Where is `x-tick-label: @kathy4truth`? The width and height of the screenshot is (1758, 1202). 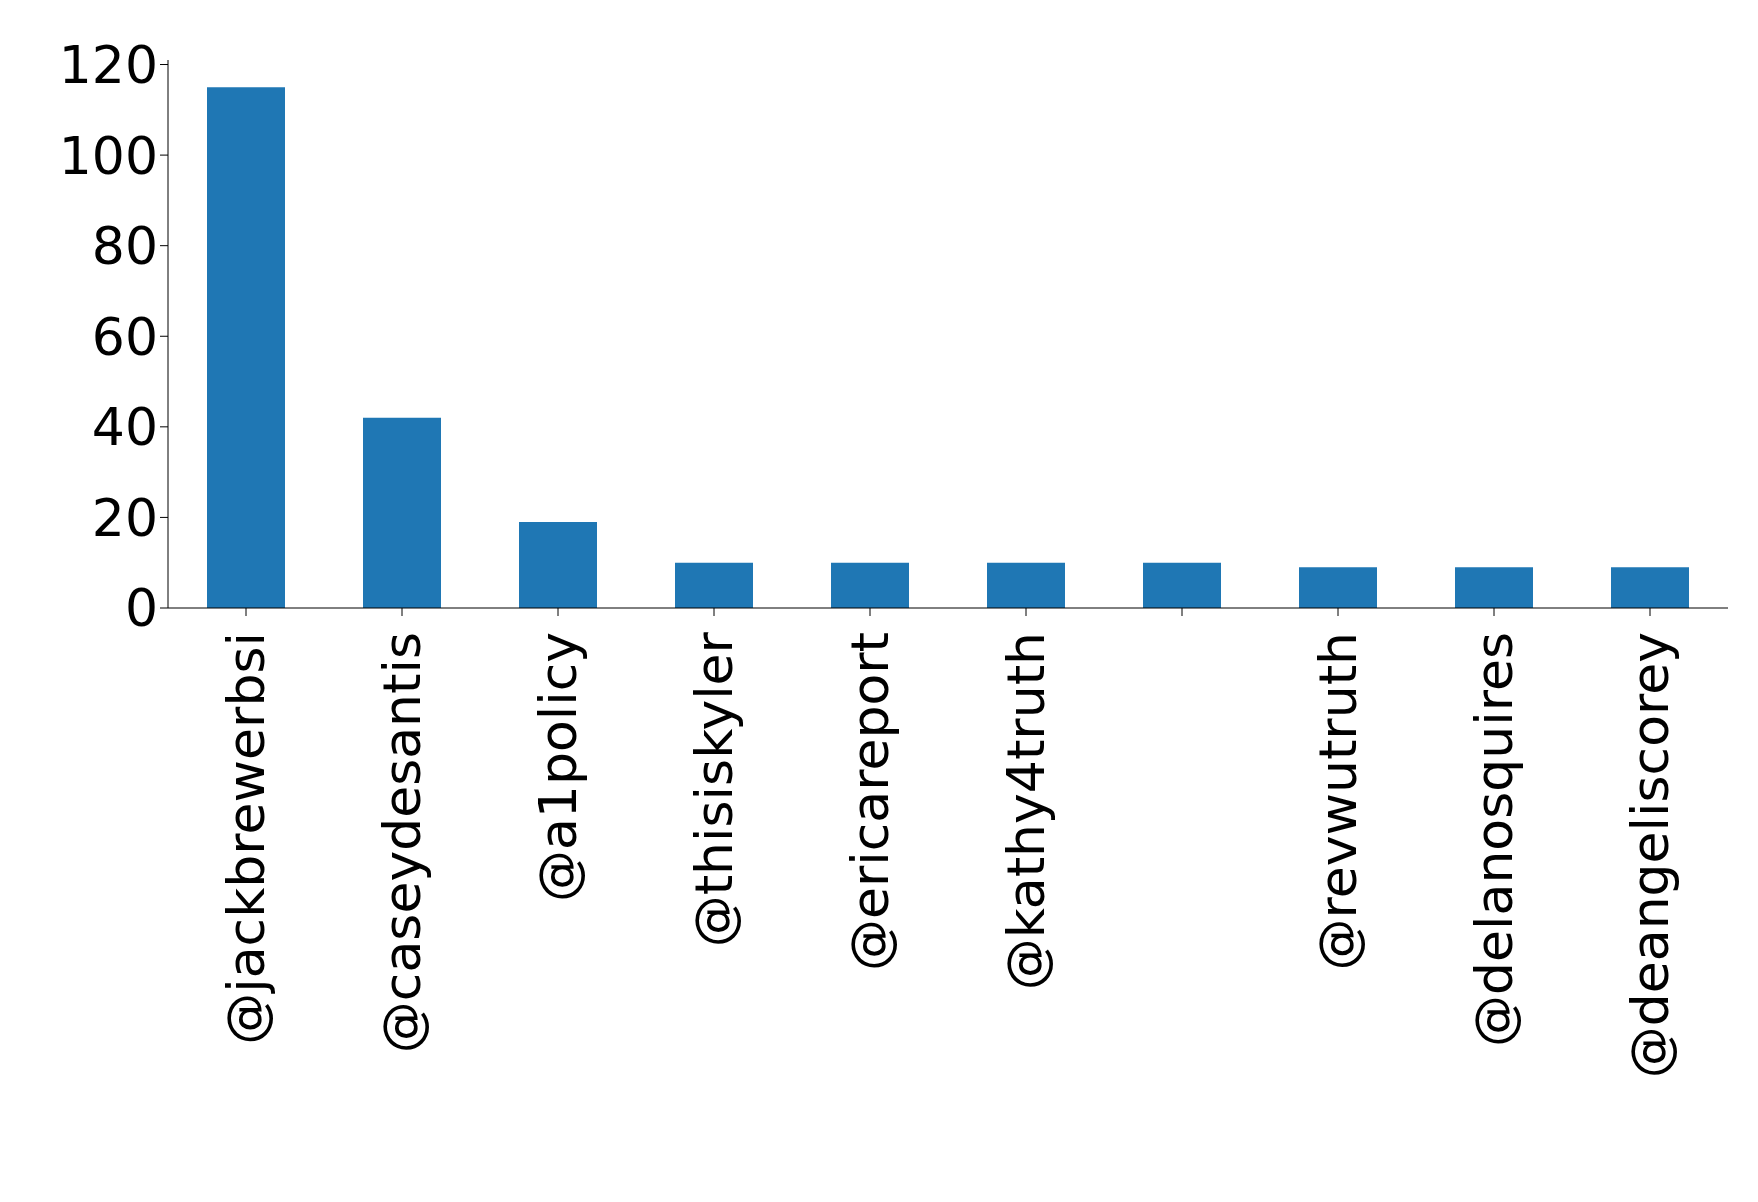 x-tick-label: @kathy4truth is located at coordinates (1026, 811).